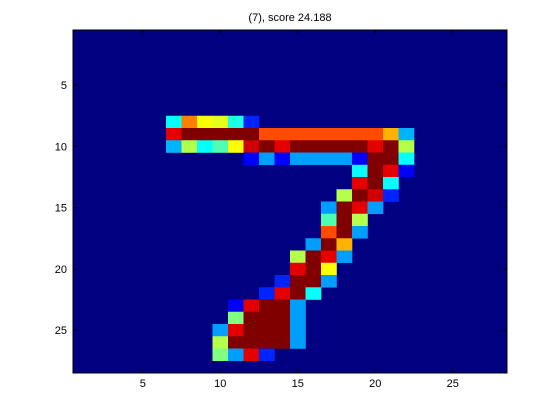 The width and height of the screenshot is (560, 419). I want to click on y-tick-label: 5, so click(64, 86).